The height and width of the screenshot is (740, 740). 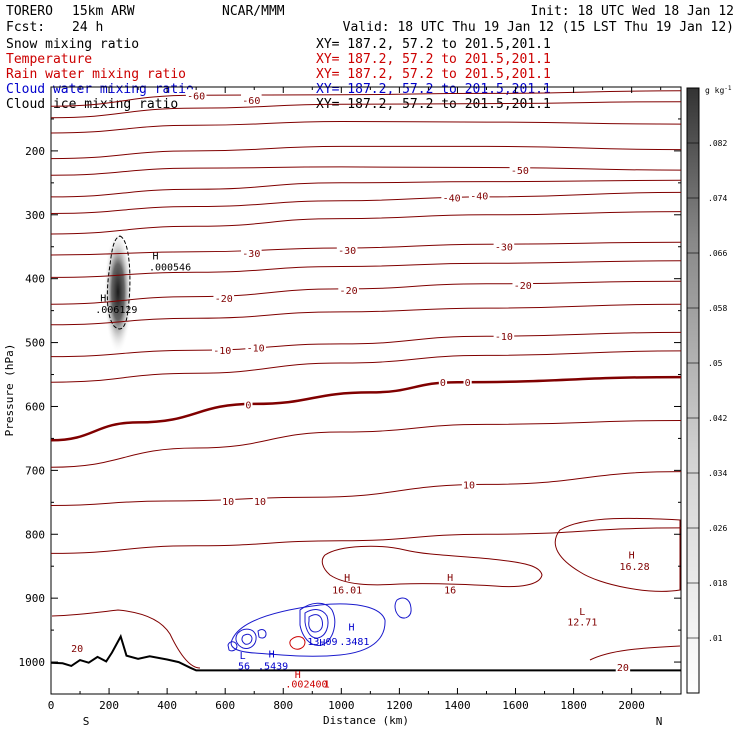 What do you see at coordinates (717, 418) in the screenshot?
I see `colorbar-tick-label: .042` at bounding box center [717, 418].